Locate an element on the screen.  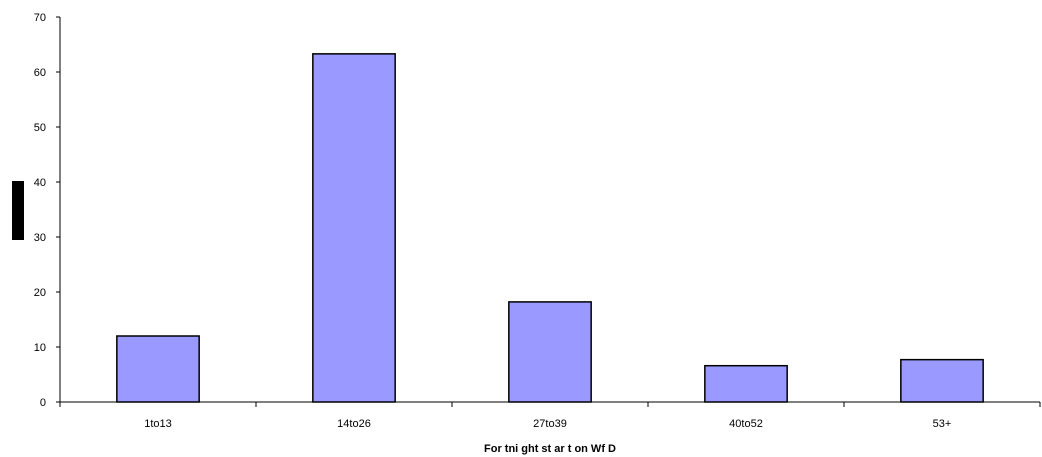
bar-53+ is located at coordinates (942, 380).